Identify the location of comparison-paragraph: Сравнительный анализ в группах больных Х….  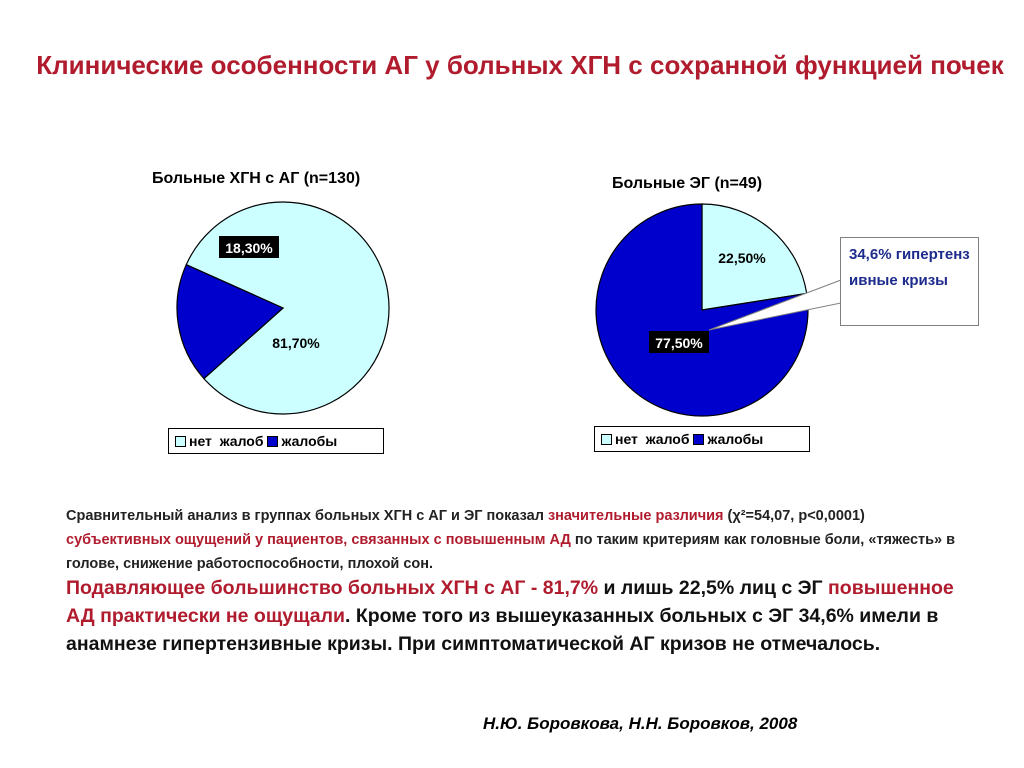
(516, 540).